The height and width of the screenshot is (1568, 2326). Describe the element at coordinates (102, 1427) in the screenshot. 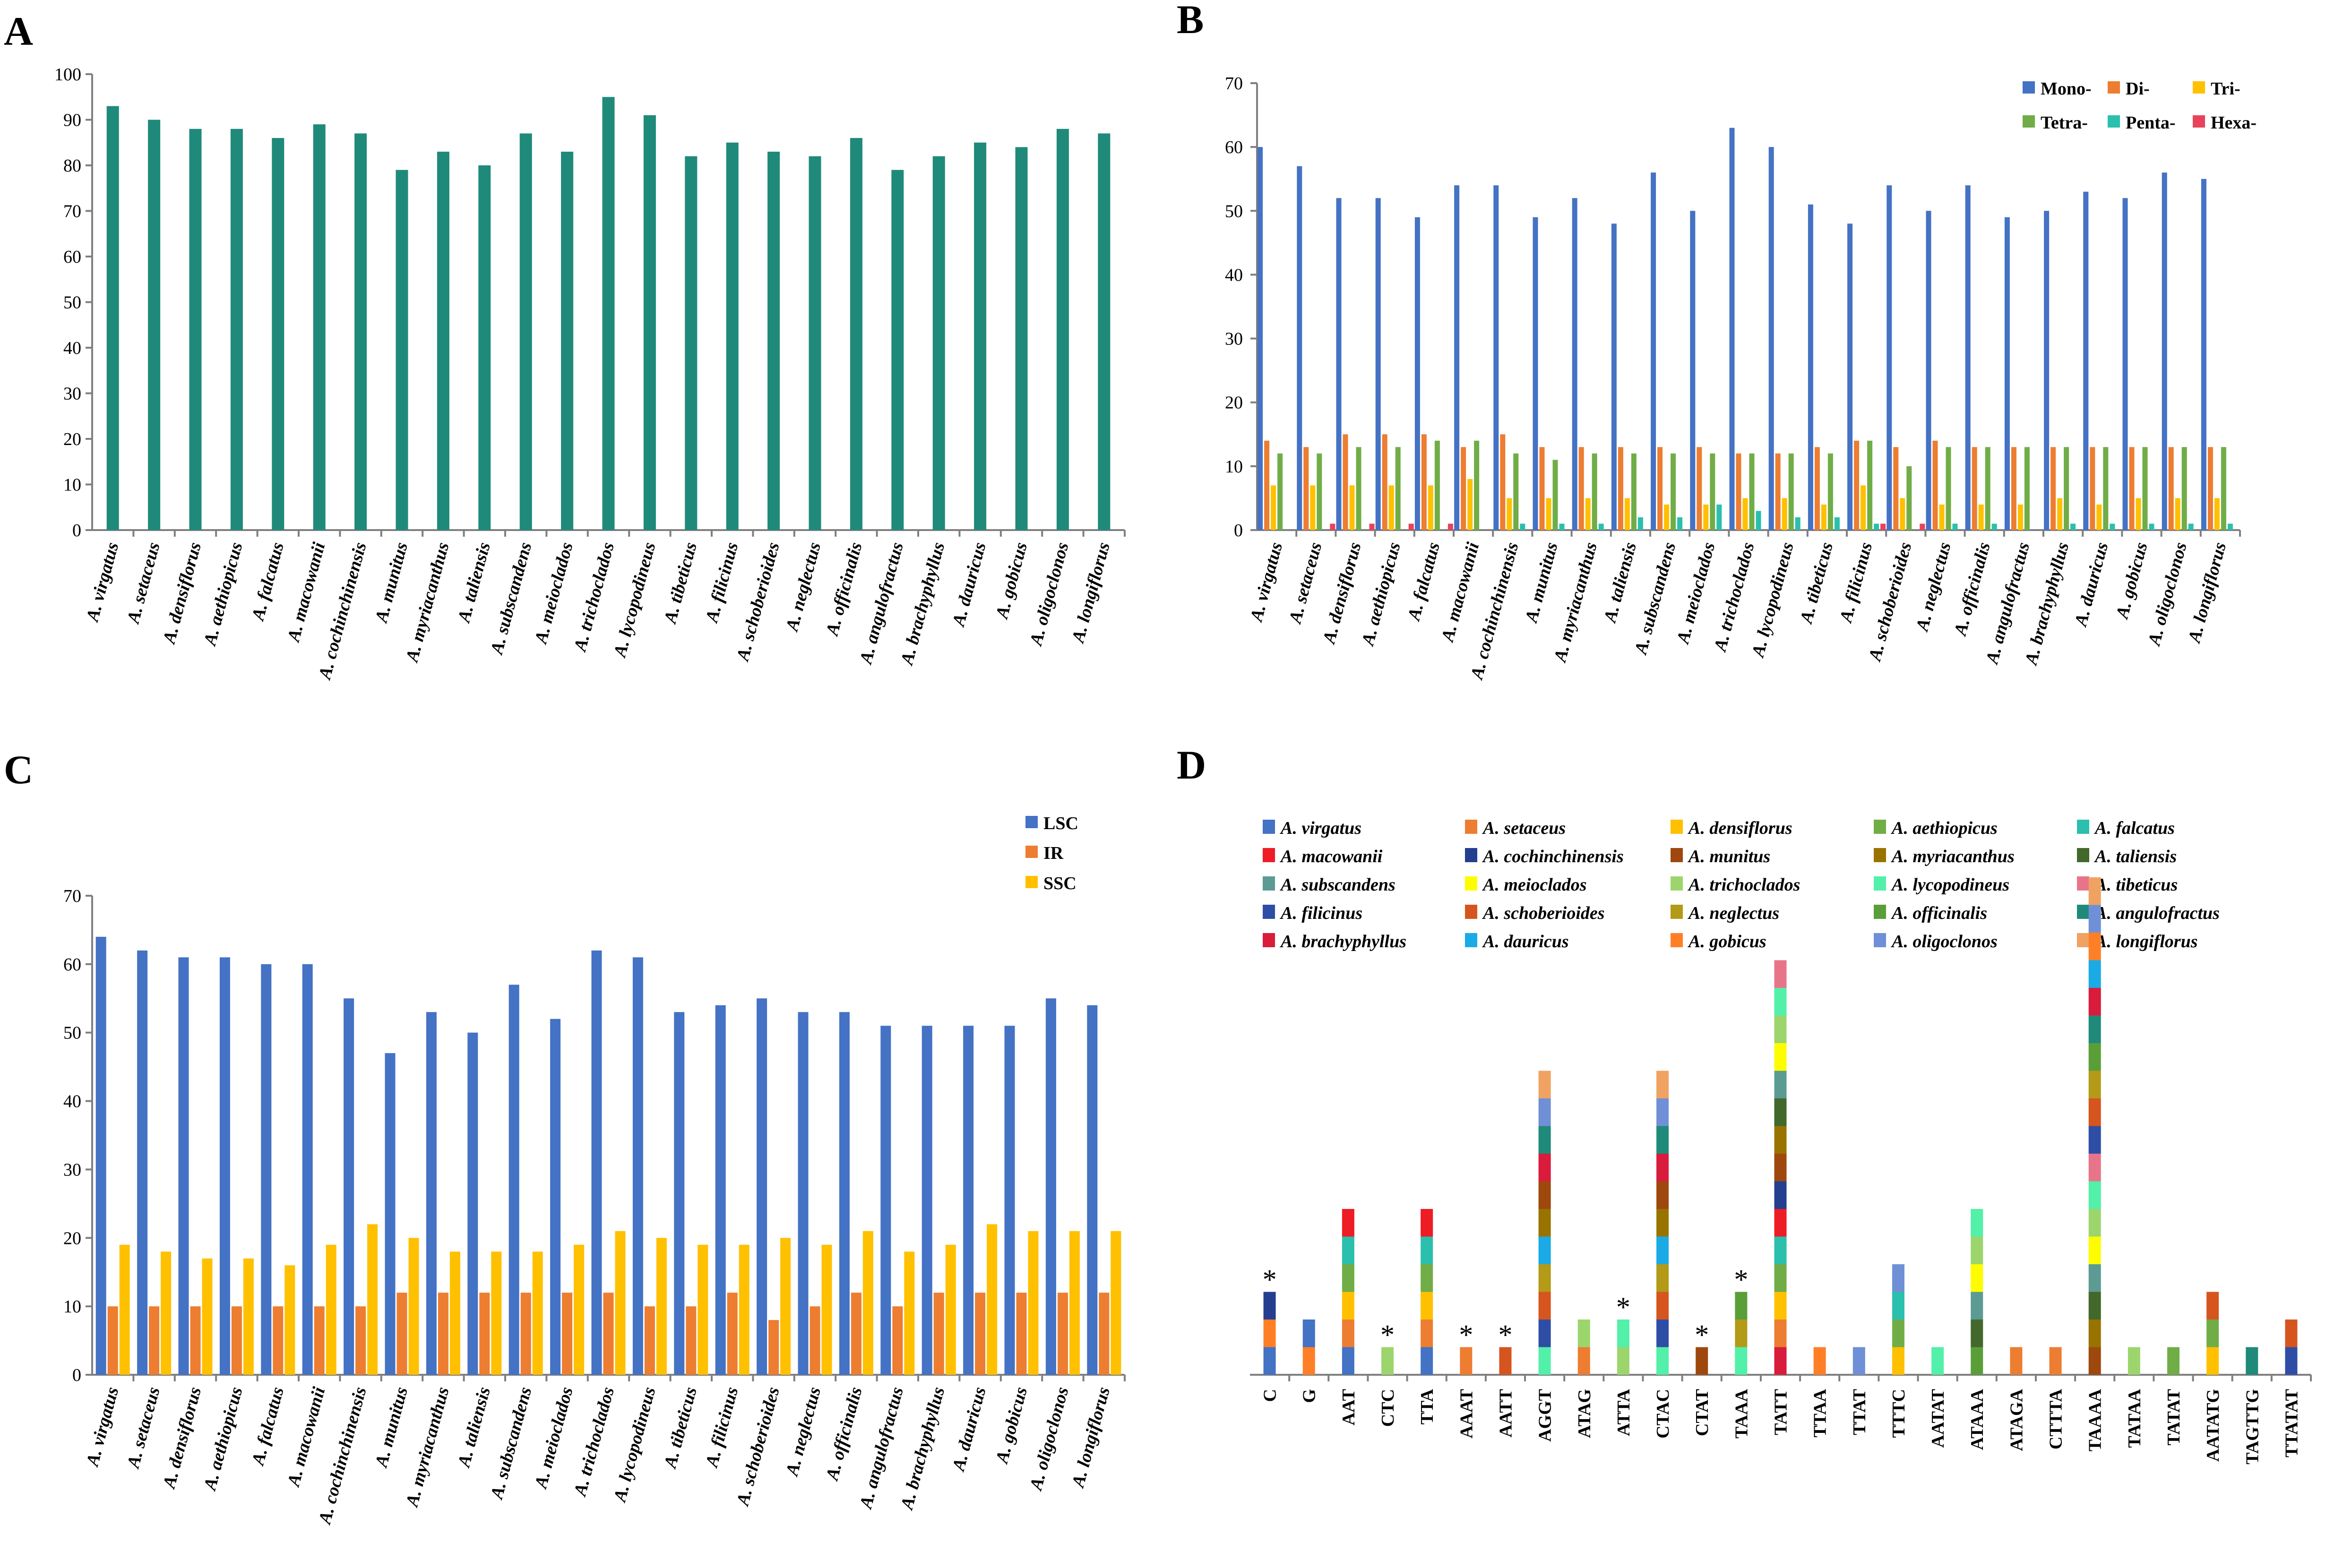

I see `x-category-label: A. virgatus` at that location.